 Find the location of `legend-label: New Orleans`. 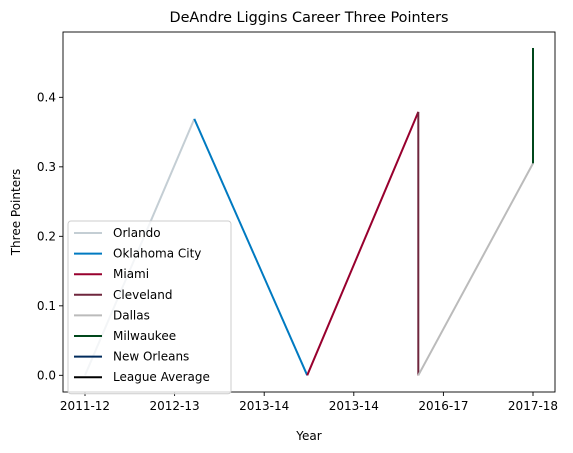

legend-label: New Orleans is located at coordinates (151, 357).